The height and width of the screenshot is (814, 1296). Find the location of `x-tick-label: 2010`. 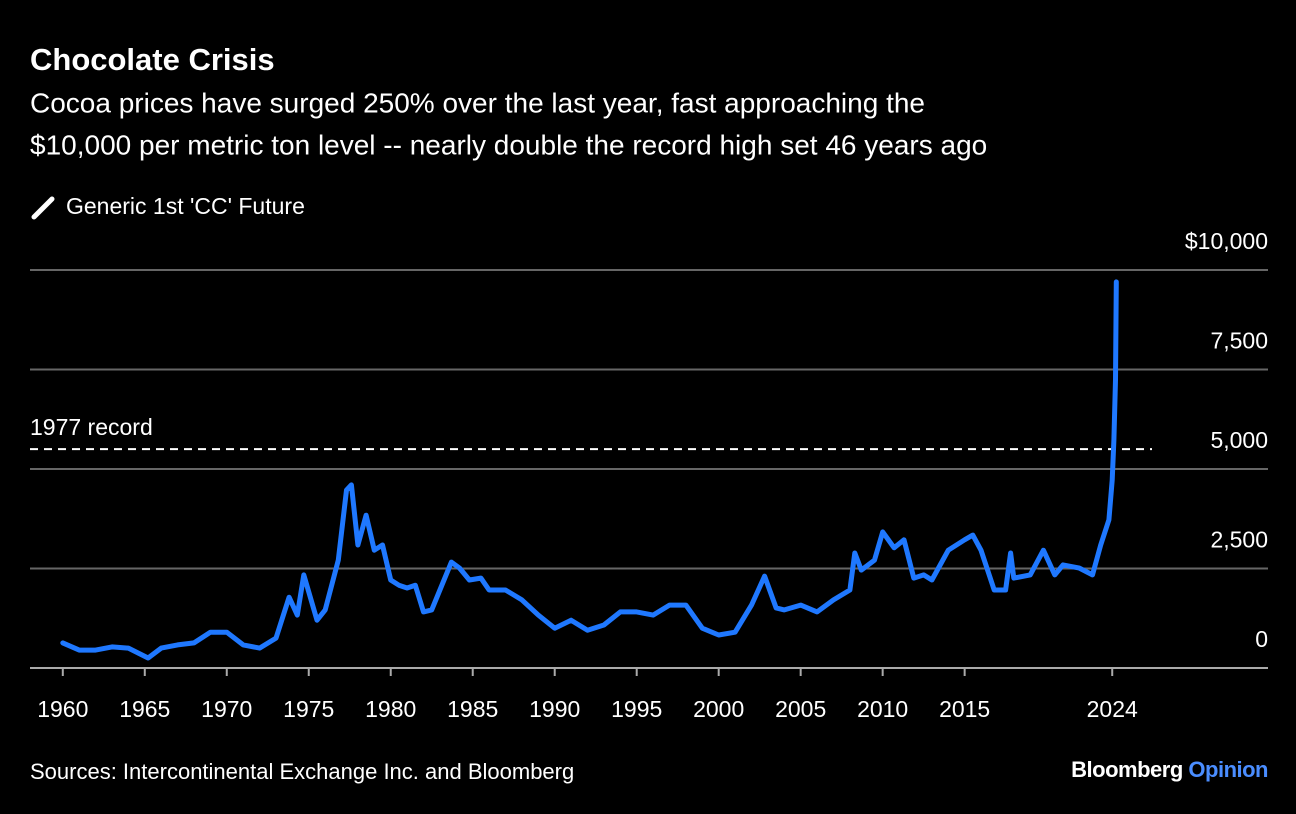

x-tick-label: 2010 is located at coordinates (882, 709).